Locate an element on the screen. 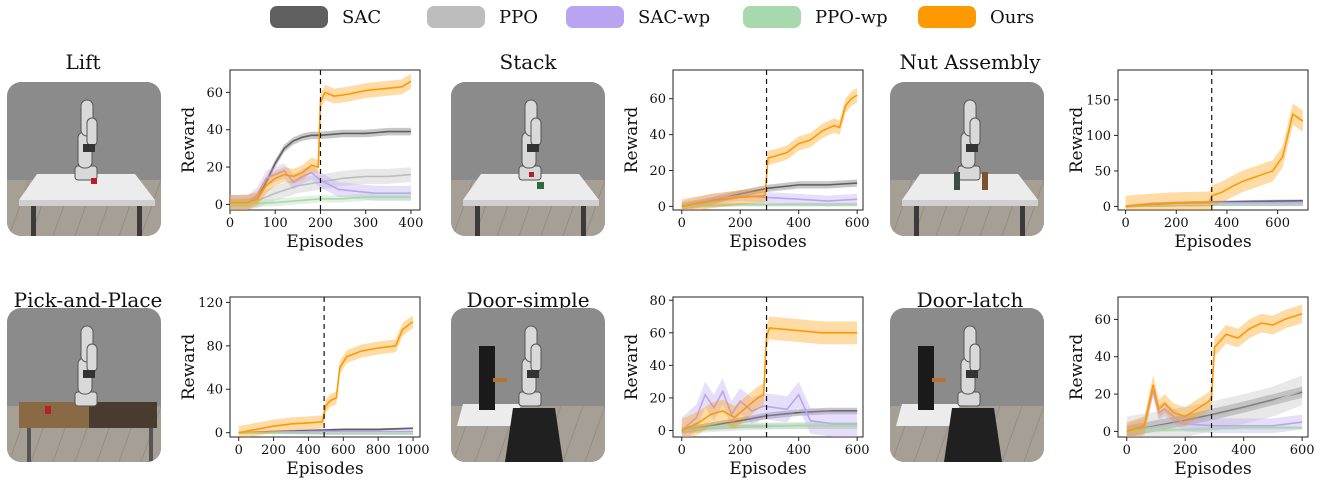 The image size is (1323, 491). legend-label: SAC is located at coordinates (362, 17).